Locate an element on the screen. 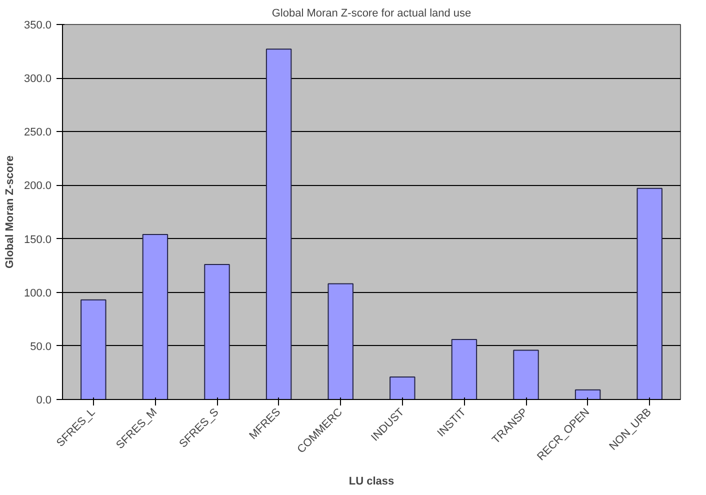 This screenshot has width=706, height=495. y-tick-label: 50.0 is located at coordinates (41, 346).